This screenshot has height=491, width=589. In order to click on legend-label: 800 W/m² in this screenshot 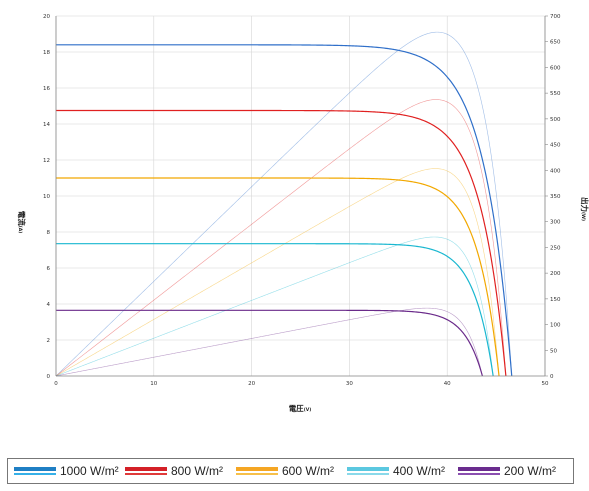, I will do `click(197, 471)`.